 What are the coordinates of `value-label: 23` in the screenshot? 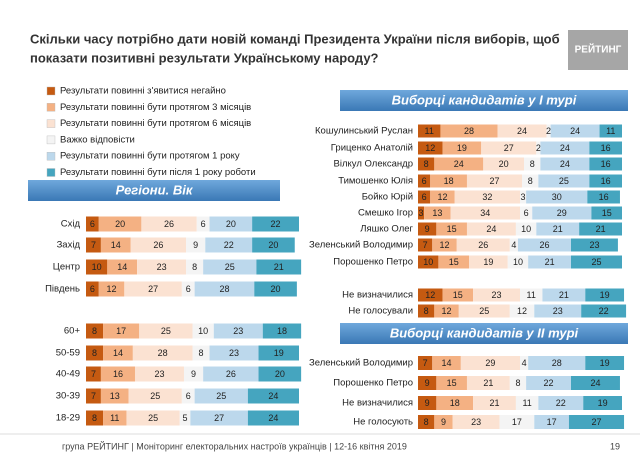 It's located at (476, 422).